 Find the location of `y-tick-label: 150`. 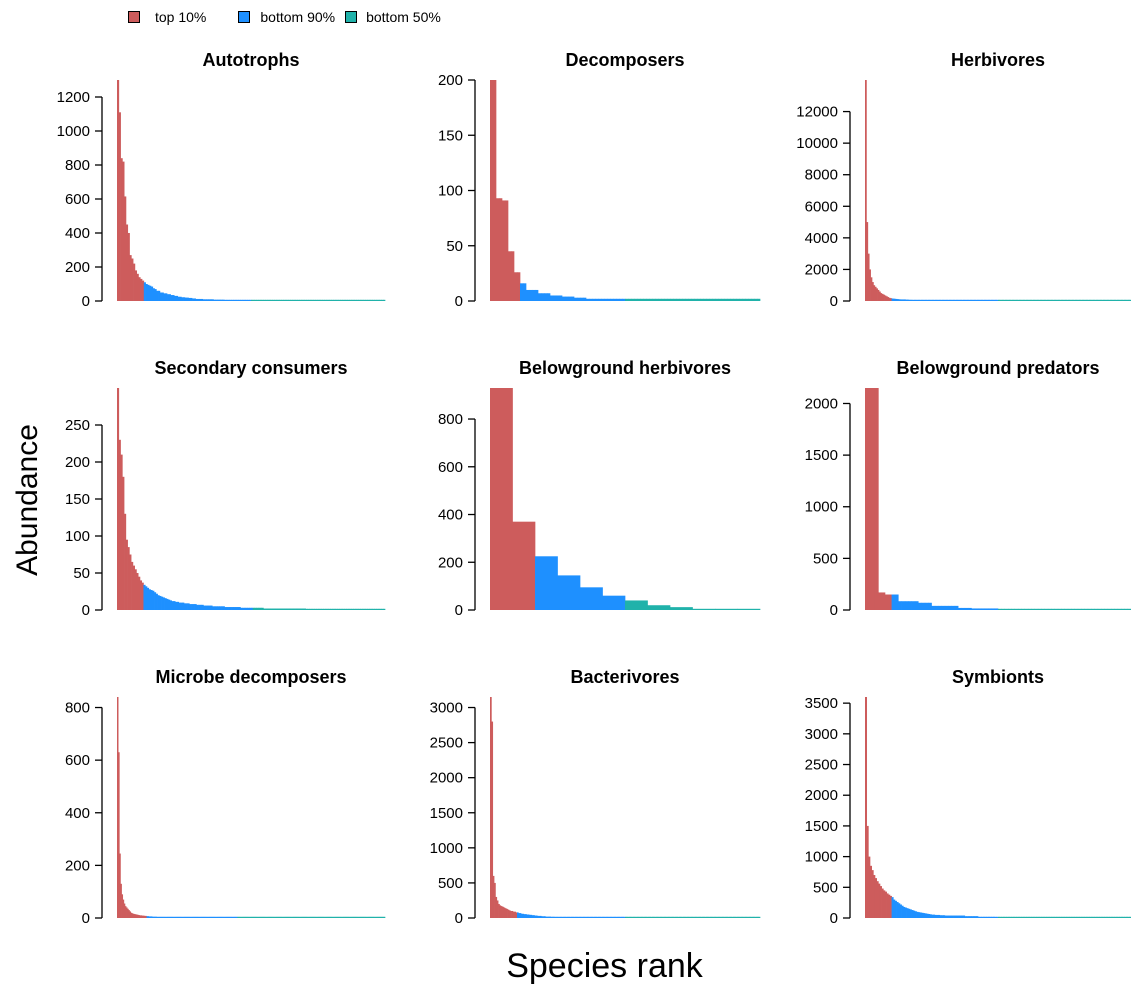

y-tick-label: 150 is located at coordinates (77, 499).